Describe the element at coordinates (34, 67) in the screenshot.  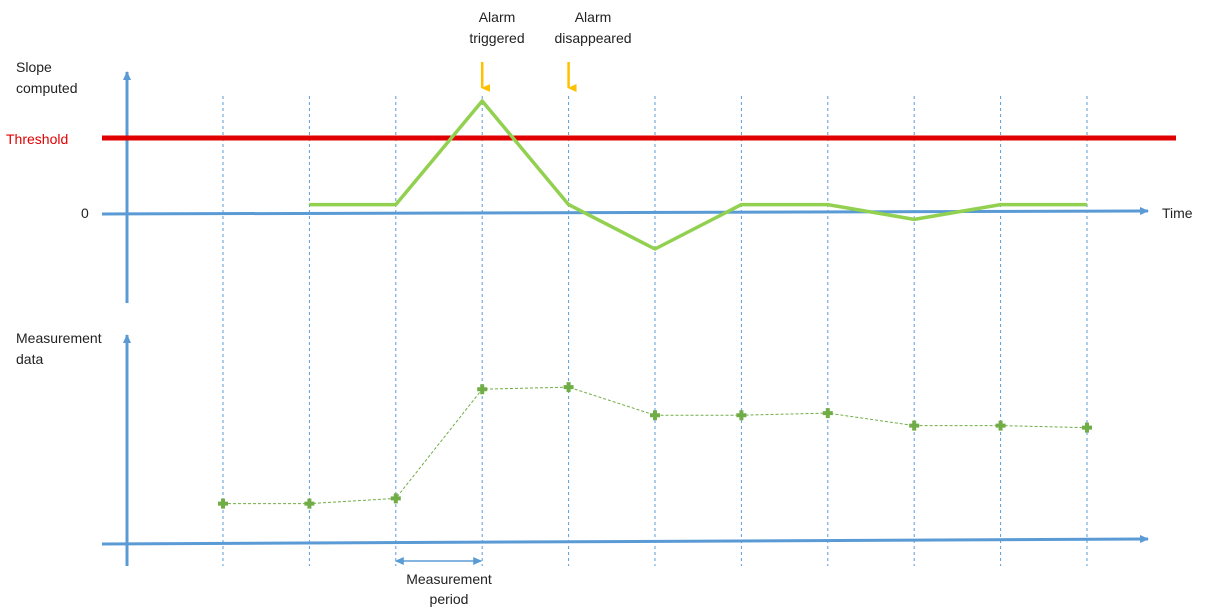
I see `slope-axis-label-line1: Slope` at that location.